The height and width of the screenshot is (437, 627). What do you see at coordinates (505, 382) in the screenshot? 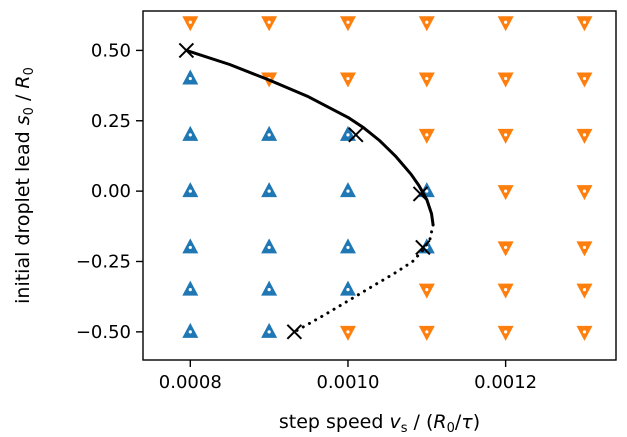
I see `x-tick-label: 0.0012` at bounding box center [505, 382].